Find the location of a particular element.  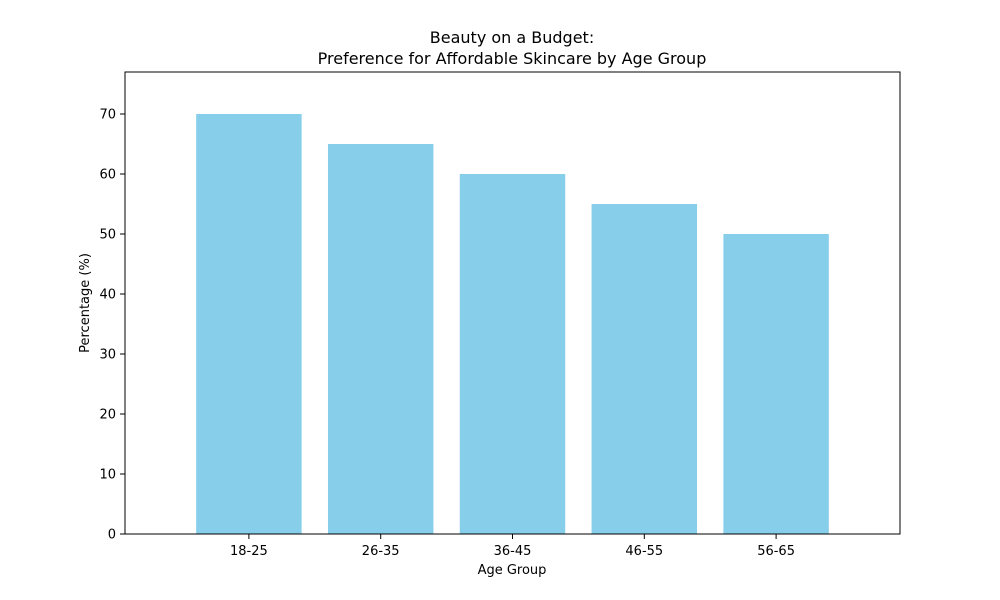

y-tick-label: 30 is located at coordinates (107, 355).